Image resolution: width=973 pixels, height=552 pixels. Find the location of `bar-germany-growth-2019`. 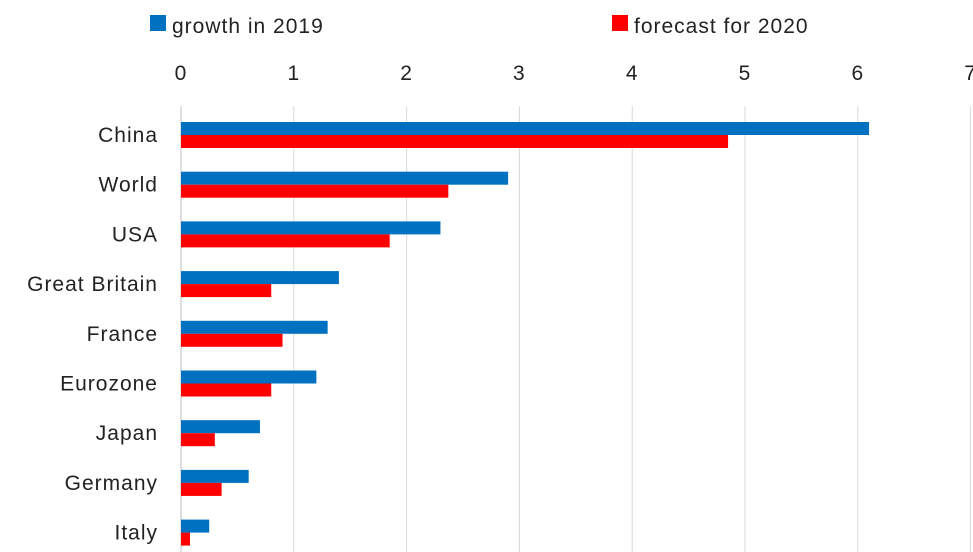

bar-germany-growth-2019 is located at coordinates (215, 476).